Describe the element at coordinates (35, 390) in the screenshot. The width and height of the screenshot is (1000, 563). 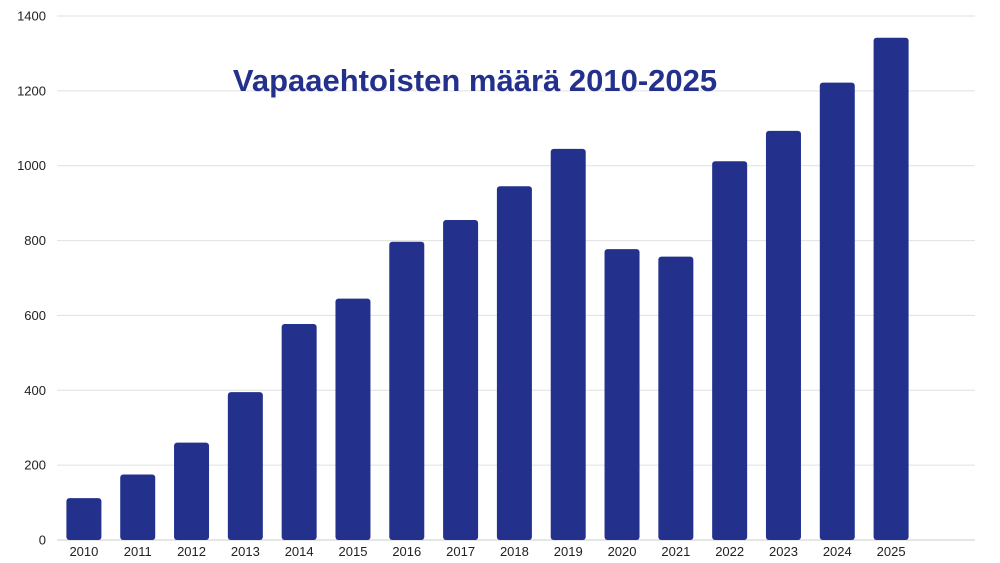
I see `y-tick-label: 400` at that location.